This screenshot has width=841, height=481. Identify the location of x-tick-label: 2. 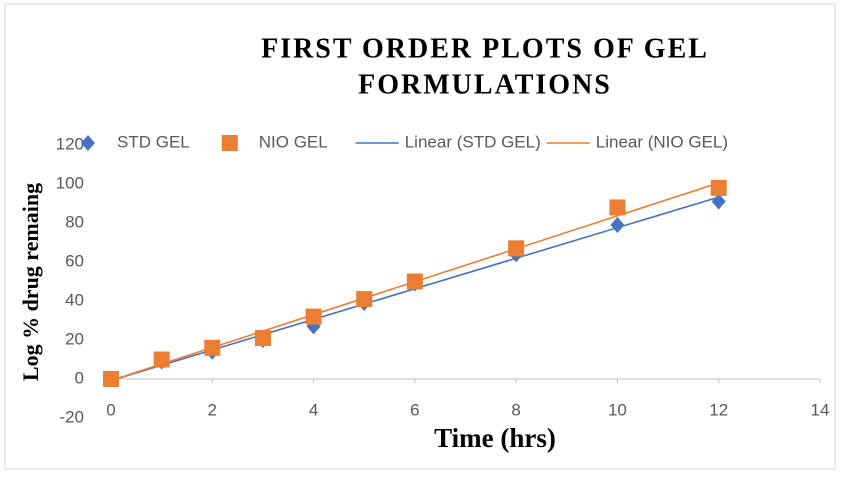
(212, 409).